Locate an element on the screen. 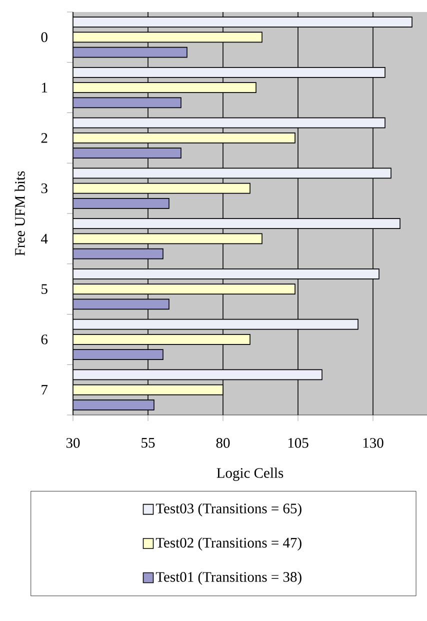 The width and height of the screenshot is (427, 621). y-axis-title: Free UFM bits is located at coordinates (19, 213).